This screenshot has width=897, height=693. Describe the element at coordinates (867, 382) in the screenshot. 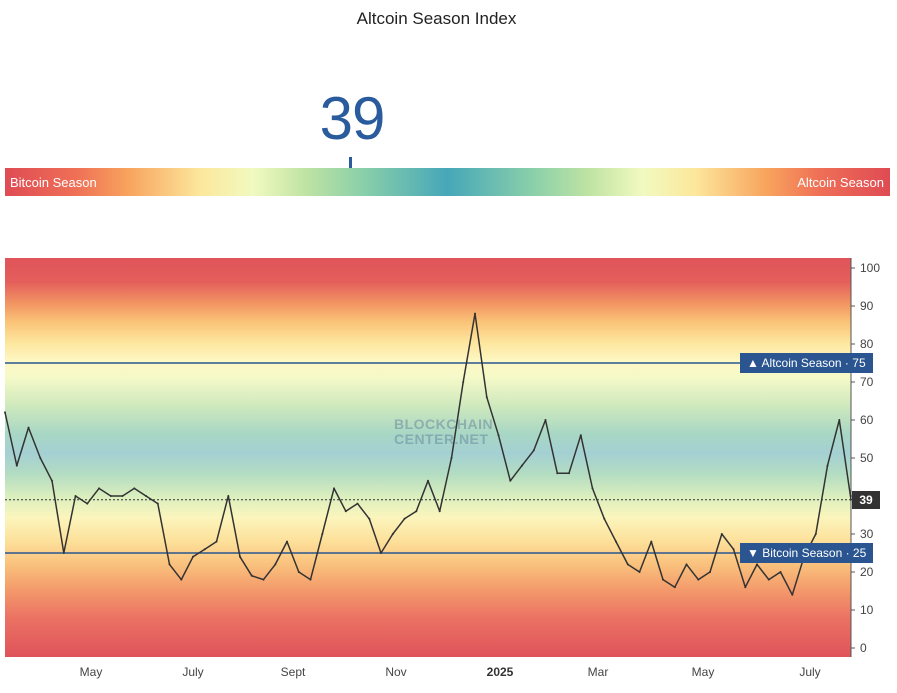

I see `y-tick-label: 70` at that location.